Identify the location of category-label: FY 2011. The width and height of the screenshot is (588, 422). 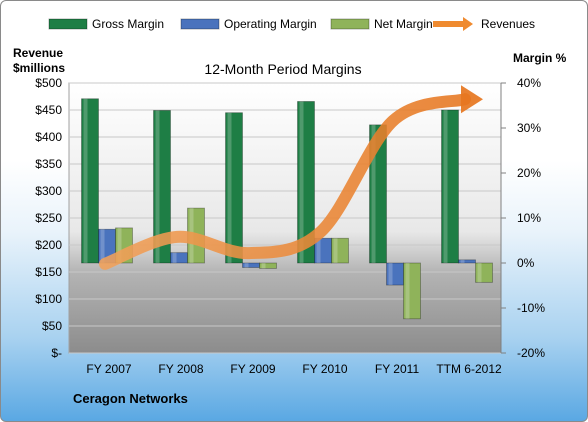
(397, 369).